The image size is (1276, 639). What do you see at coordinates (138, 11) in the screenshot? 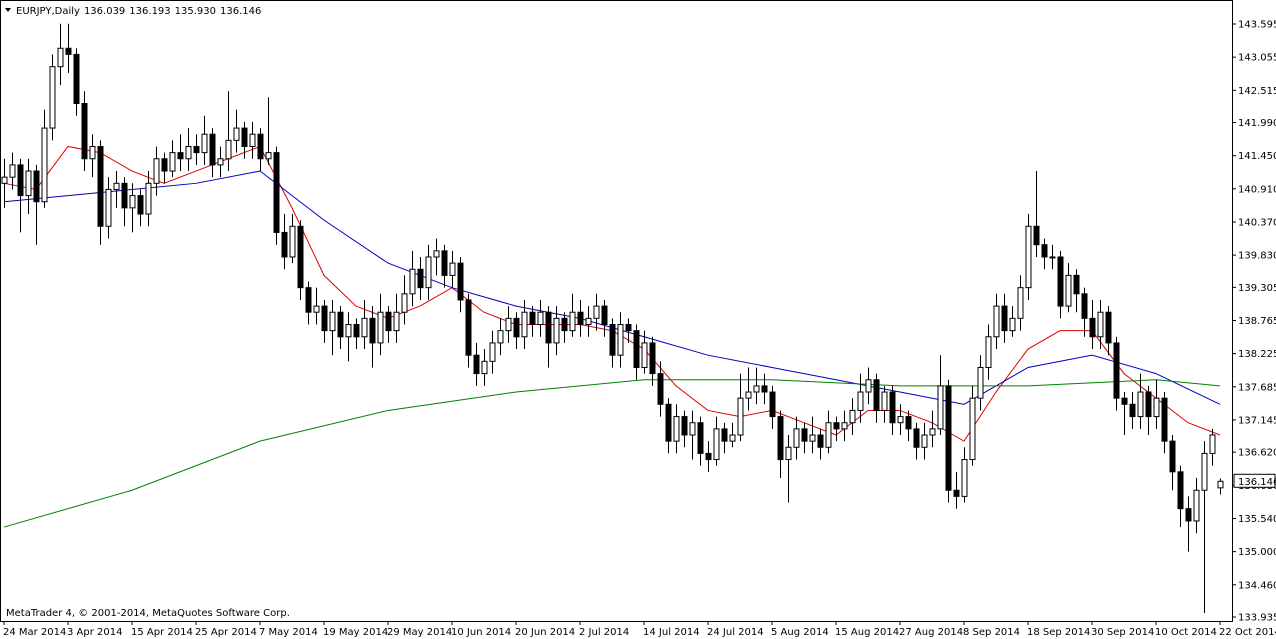
I see `chart-header: EURJPY,Daily 136.039 136.193 135.930 136.146` at bounding box center [138, 11].